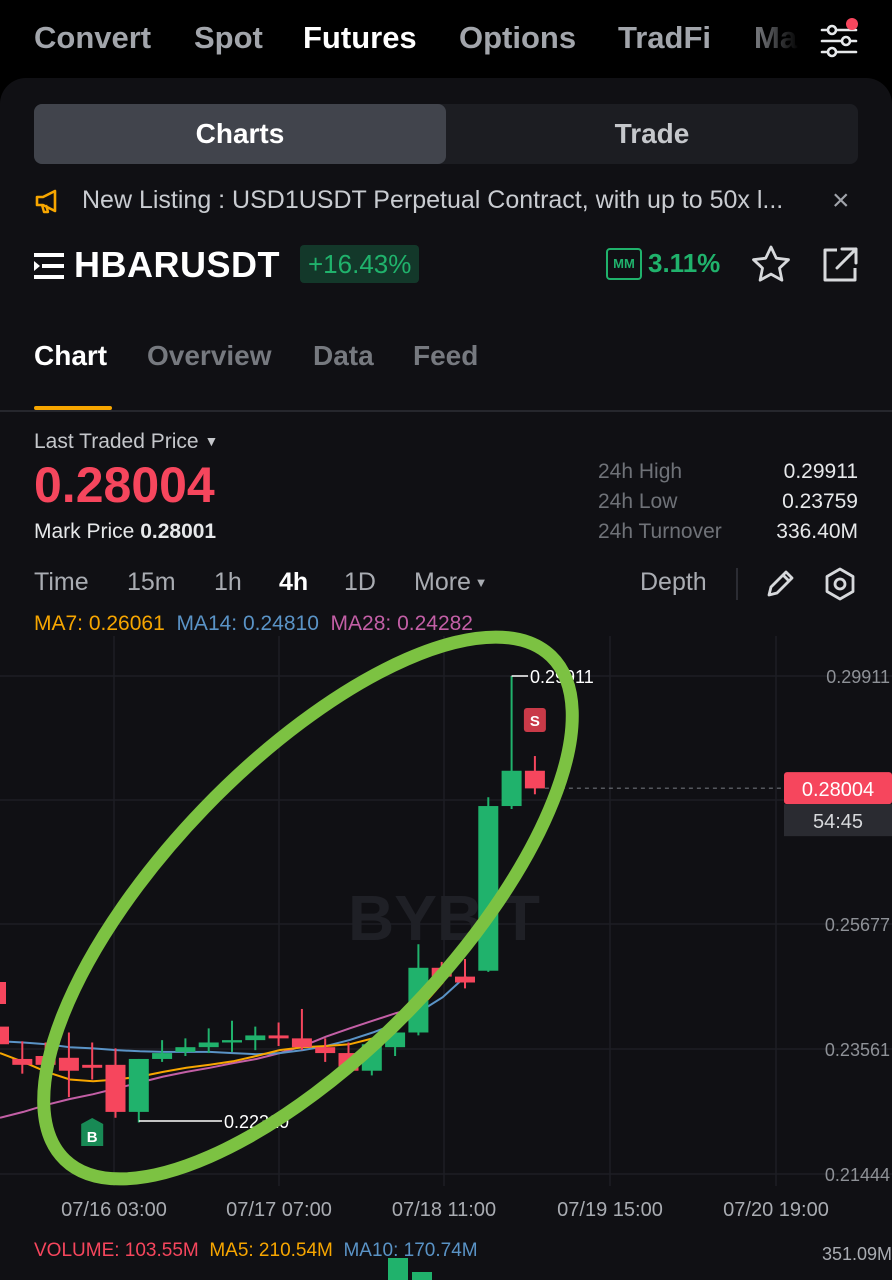 The height and width of the screenshot is (1280, 892). What do you see at coordinates (775, 40) in the screenshot?
I see `nav-fade` at bounding box center [775, 40].